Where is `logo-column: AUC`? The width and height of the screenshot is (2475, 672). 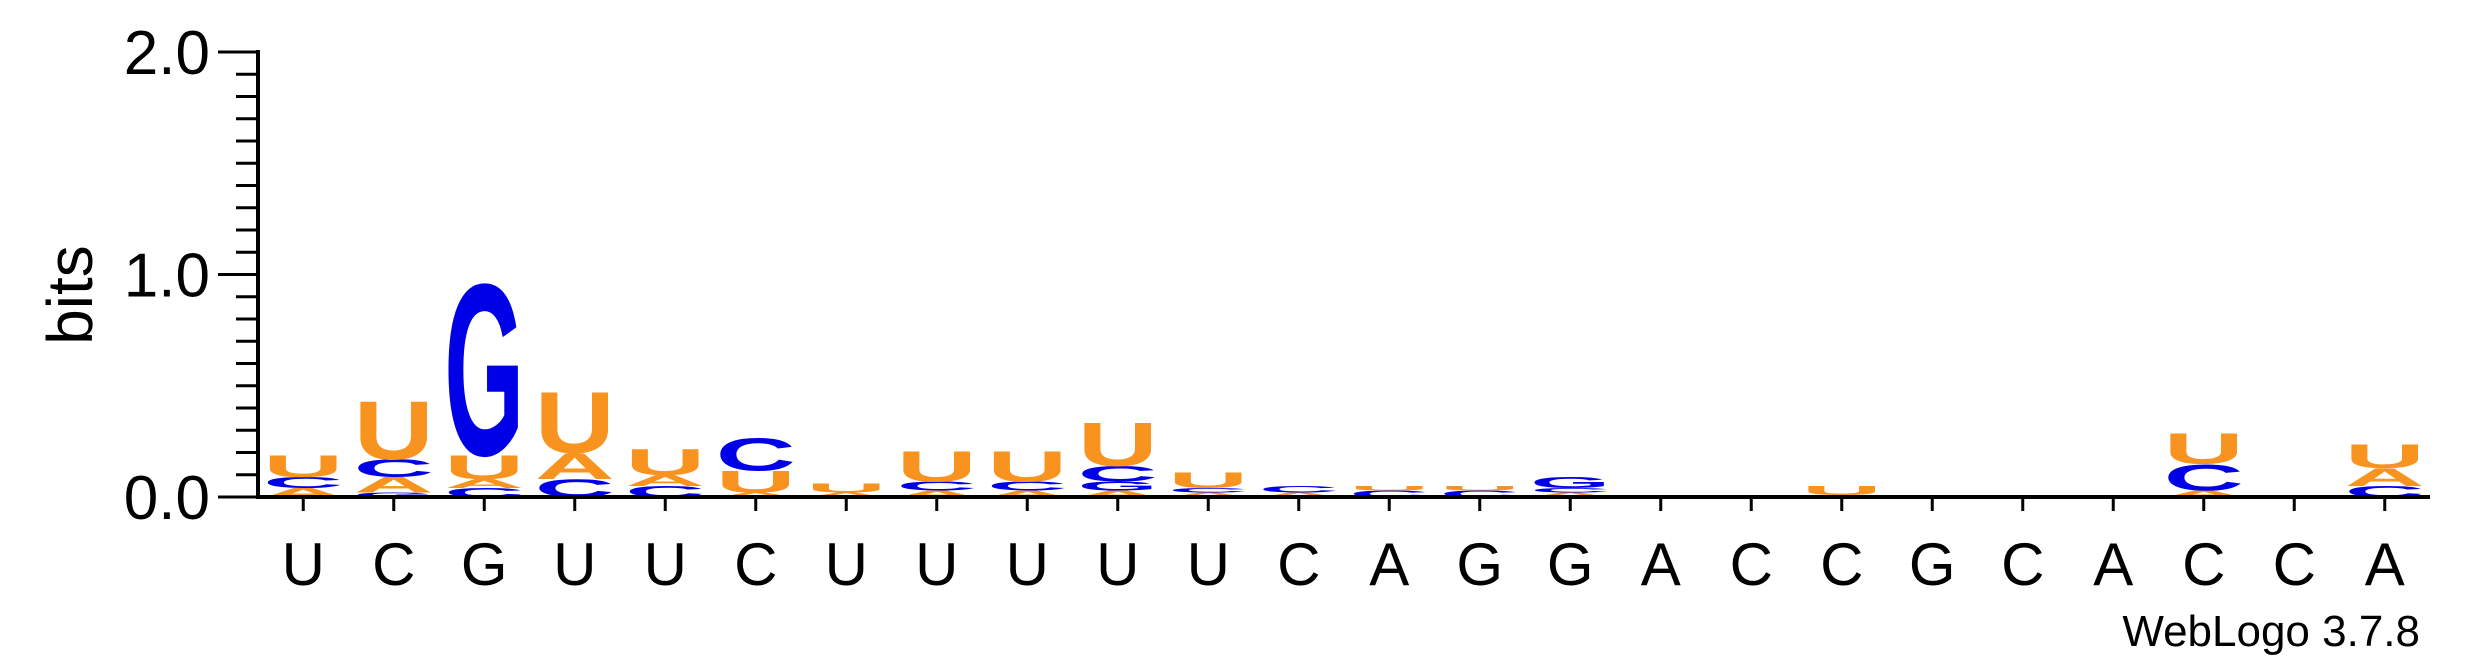
logo-column: AUC is located at coordinates (756, 464).